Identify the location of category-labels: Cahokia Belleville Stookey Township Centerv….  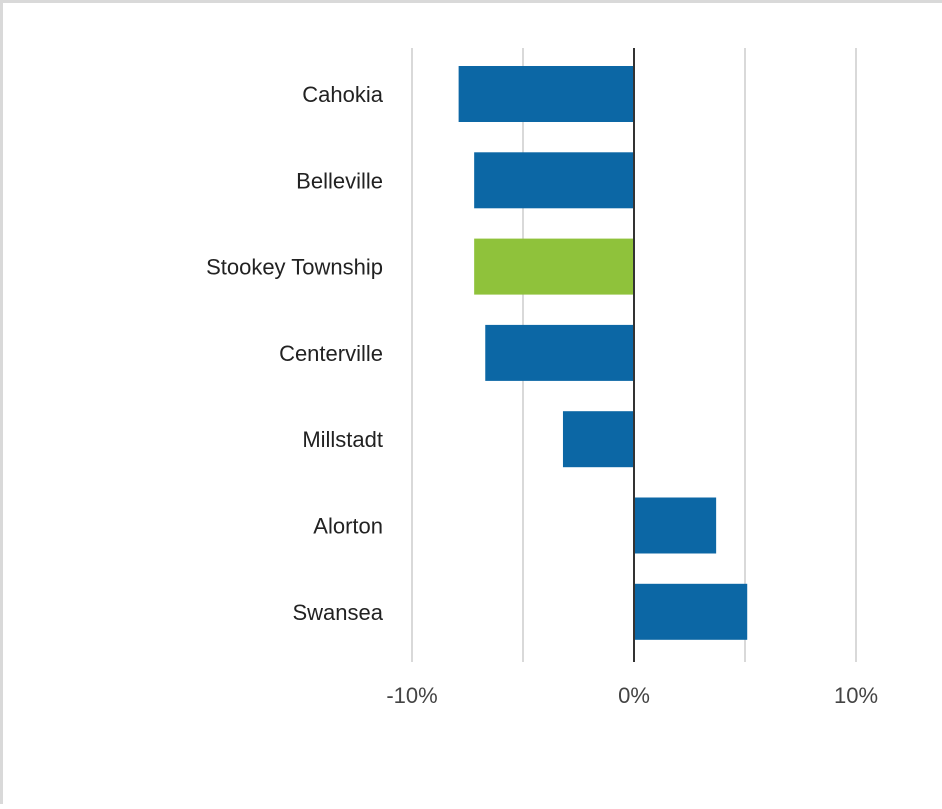
(295, 353).